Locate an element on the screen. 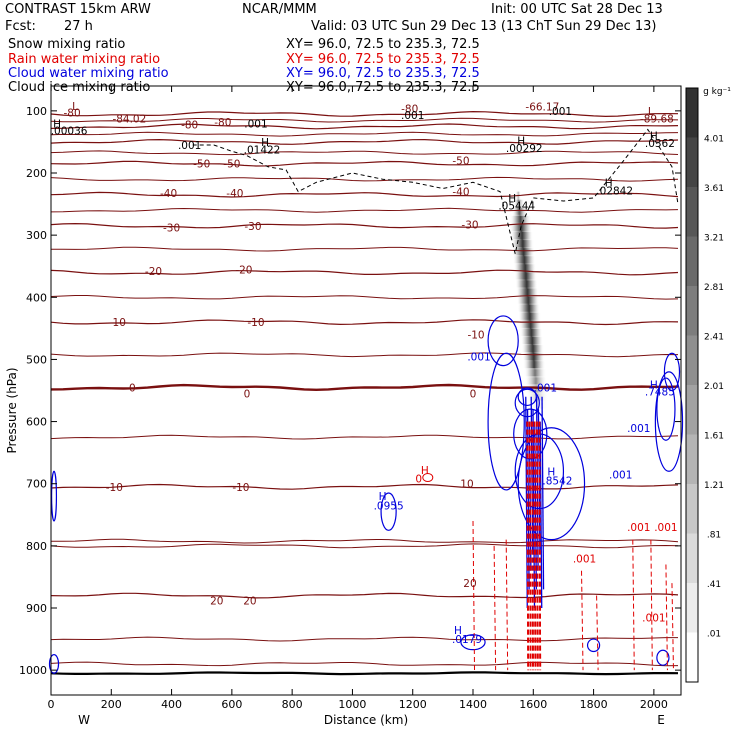 Image resolution: width=740 pixels, height=740 pixels. colorbar-label: 3.61 is located at coordinates (714, 189).